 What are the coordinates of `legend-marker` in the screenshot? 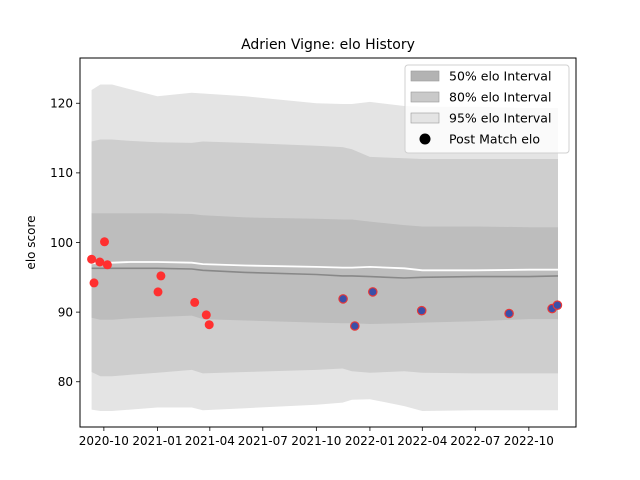 It's located at (425, 139).